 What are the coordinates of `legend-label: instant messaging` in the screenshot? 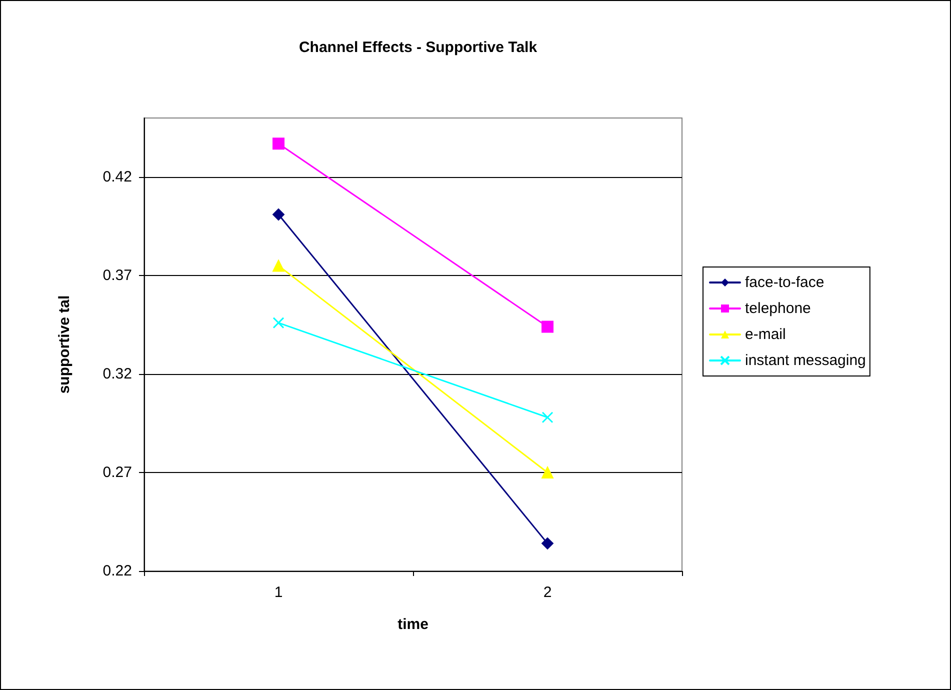 It's located at (805, 360).